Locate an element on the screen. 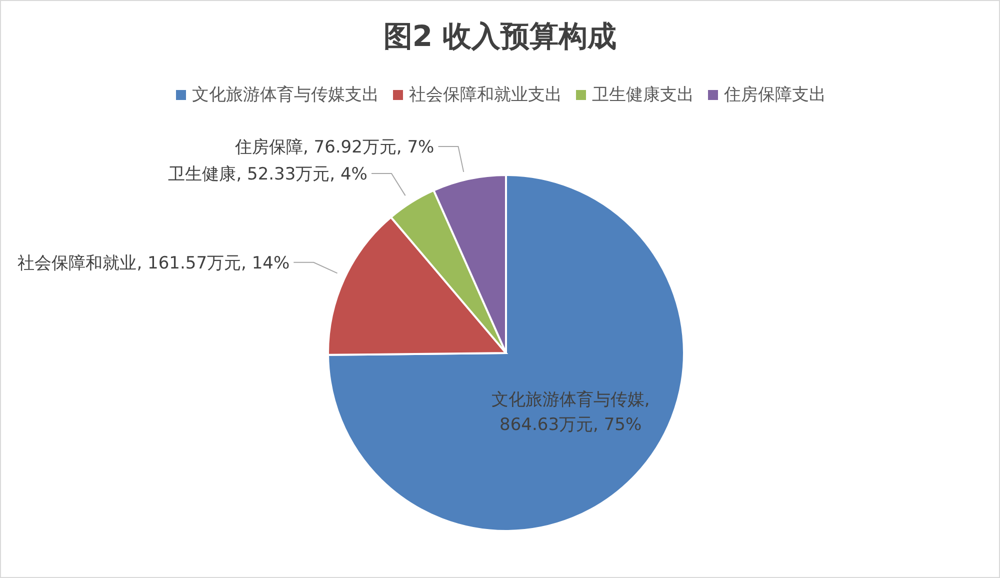 Image resolution: width=1000 pixels, height=578 pixels. data-label: 卫生健康, 52.33万元, 4% is located at coordinates (268, 174).